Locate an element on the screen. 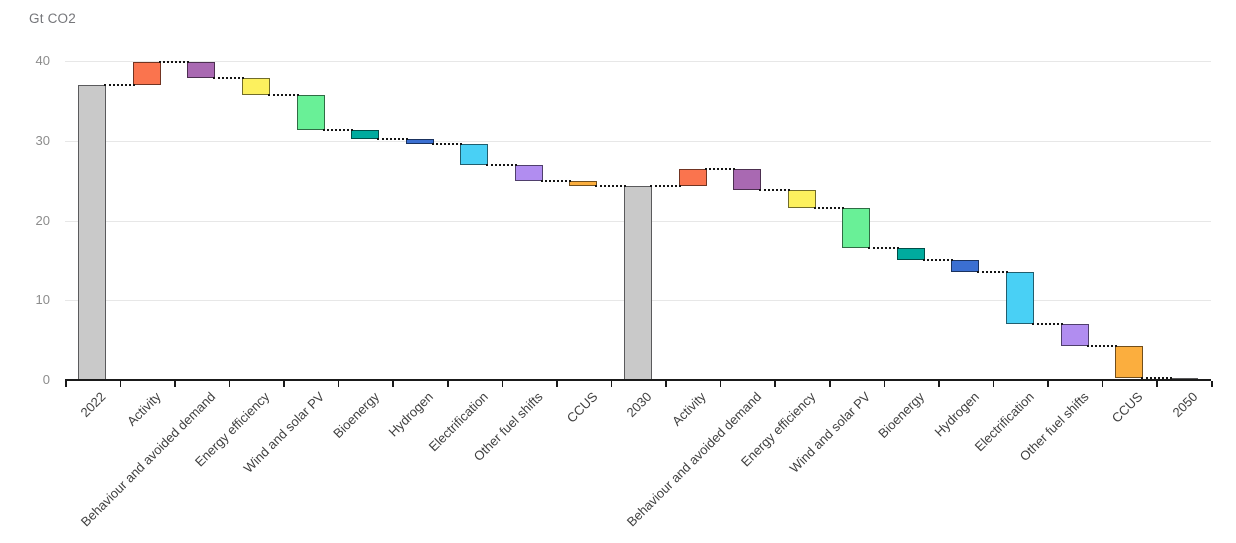 This screenshot has height=543, width=1236. x-axis-label-2022: 2022 is located at coordinates (93, 405).